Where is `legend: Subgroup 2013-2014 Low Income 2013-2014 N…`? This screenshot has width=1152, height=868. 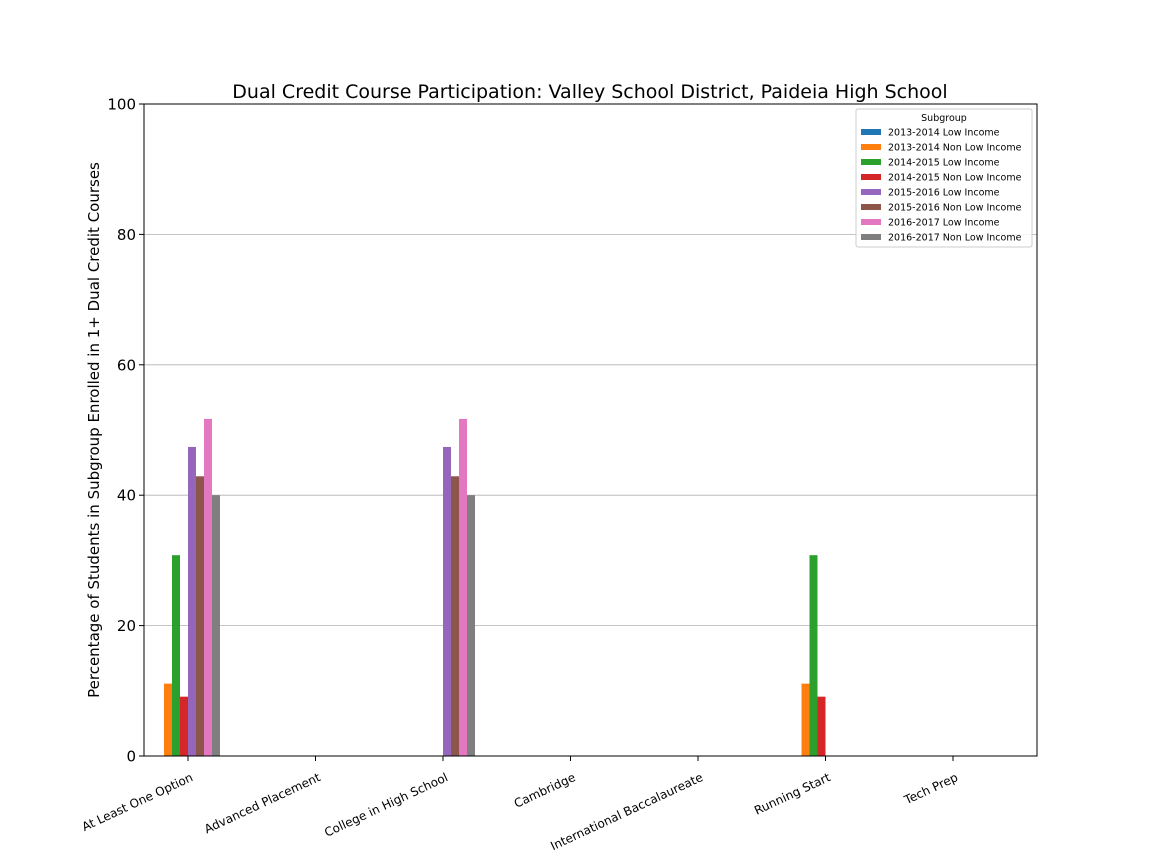 legend: Subgroup 2013-2014 Low Income 2013-2014 N… is located at coordinates (944, 178).